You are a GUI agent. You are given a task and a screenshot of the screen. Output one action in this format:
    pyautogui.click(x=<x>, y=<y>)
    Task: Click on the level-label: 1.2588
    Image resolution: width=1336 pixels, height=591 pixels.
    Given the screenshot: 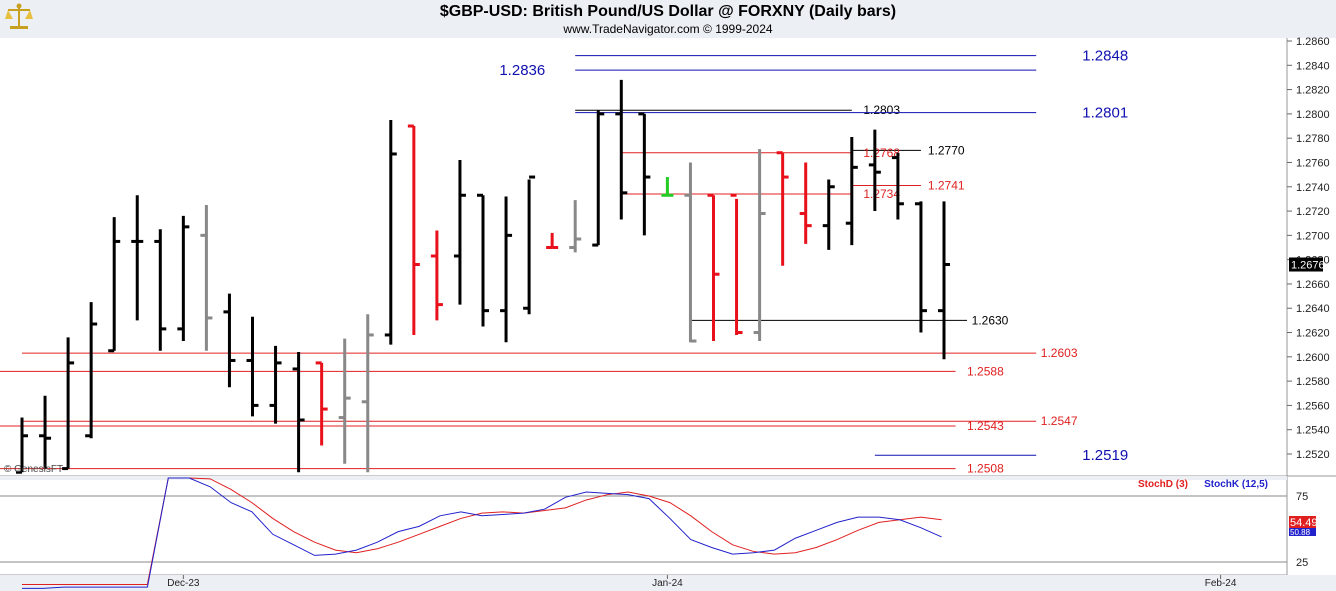 What is the action you would take?
    pyautogui.click(x=985, y=371)
    